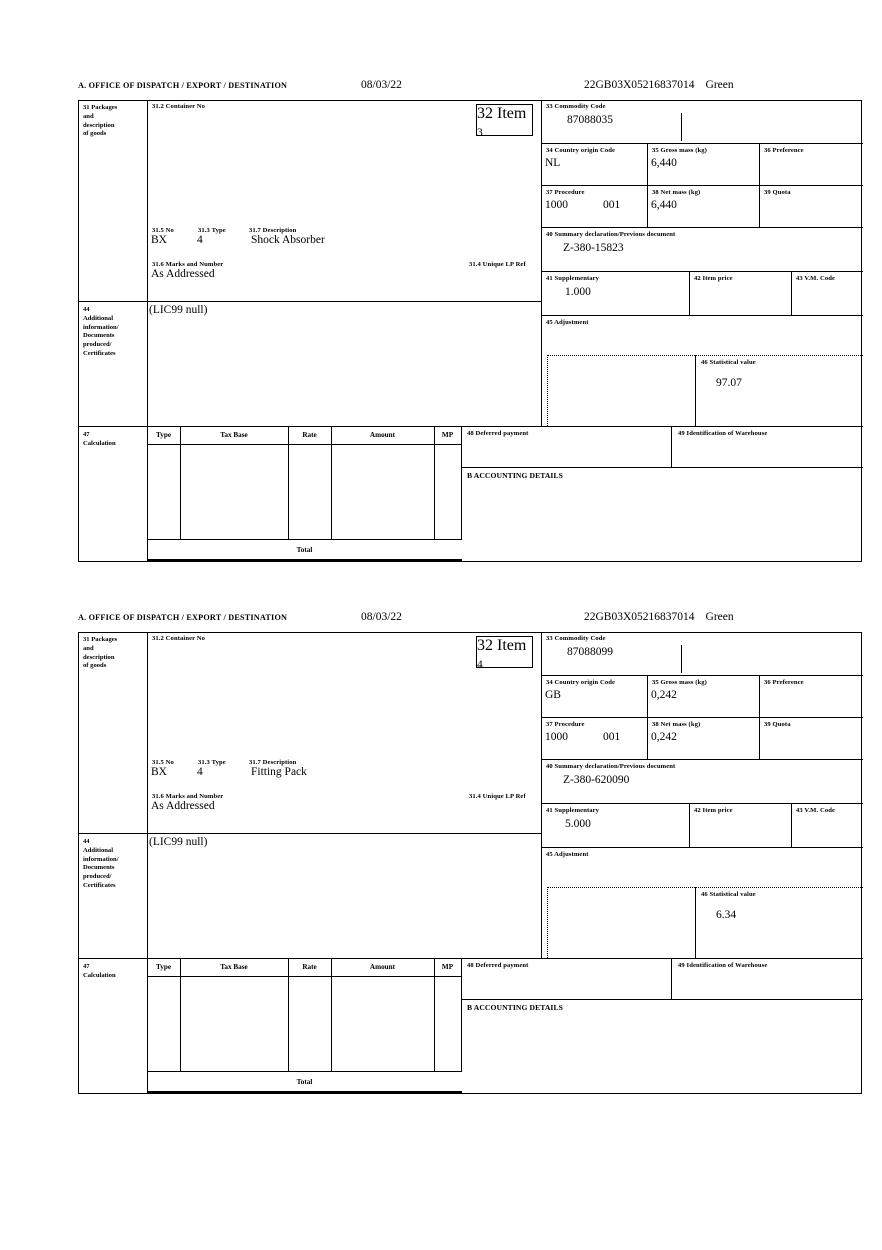  I want to click on box46-value: 6.34, so click(726, 915).